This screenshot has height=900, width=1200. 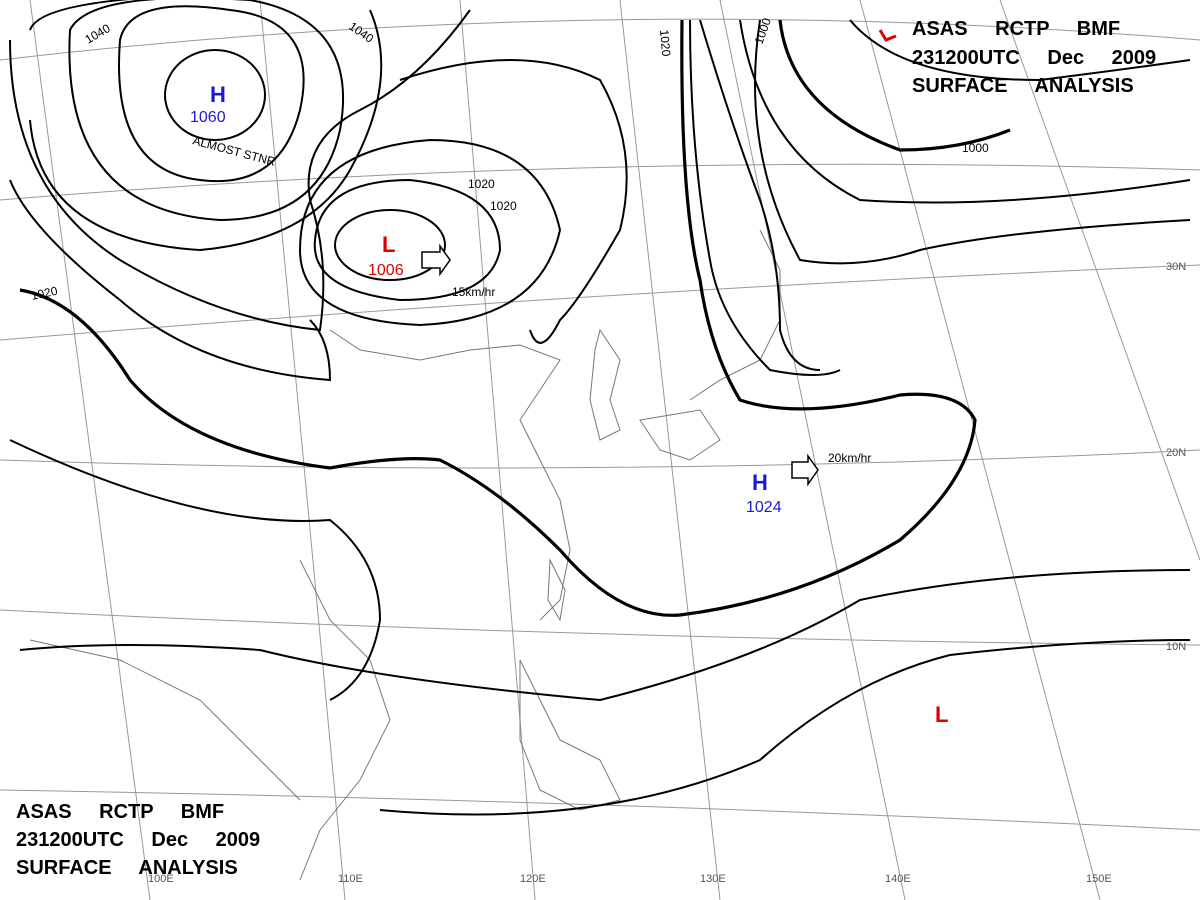 What do you see at coordinates (533, 879) in the screenshot?
I see `longitude-label: 120E` at bounding box center [533, 879].